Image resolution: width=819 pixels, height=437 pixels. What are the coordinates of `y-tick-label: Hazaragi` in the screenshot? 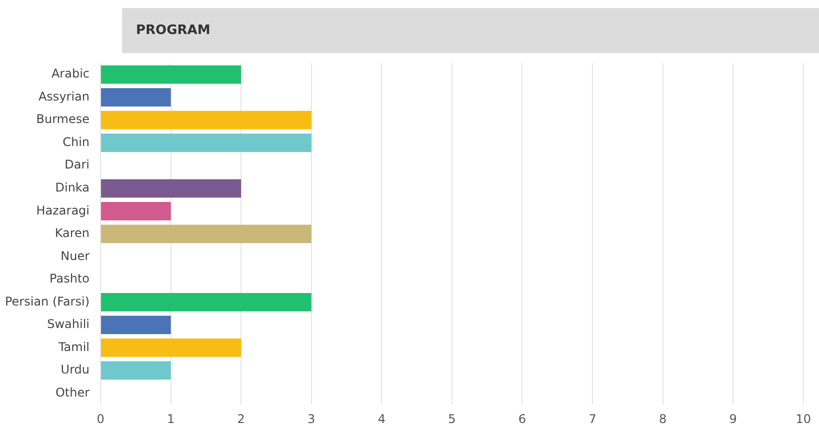 It's located at (63, 210).